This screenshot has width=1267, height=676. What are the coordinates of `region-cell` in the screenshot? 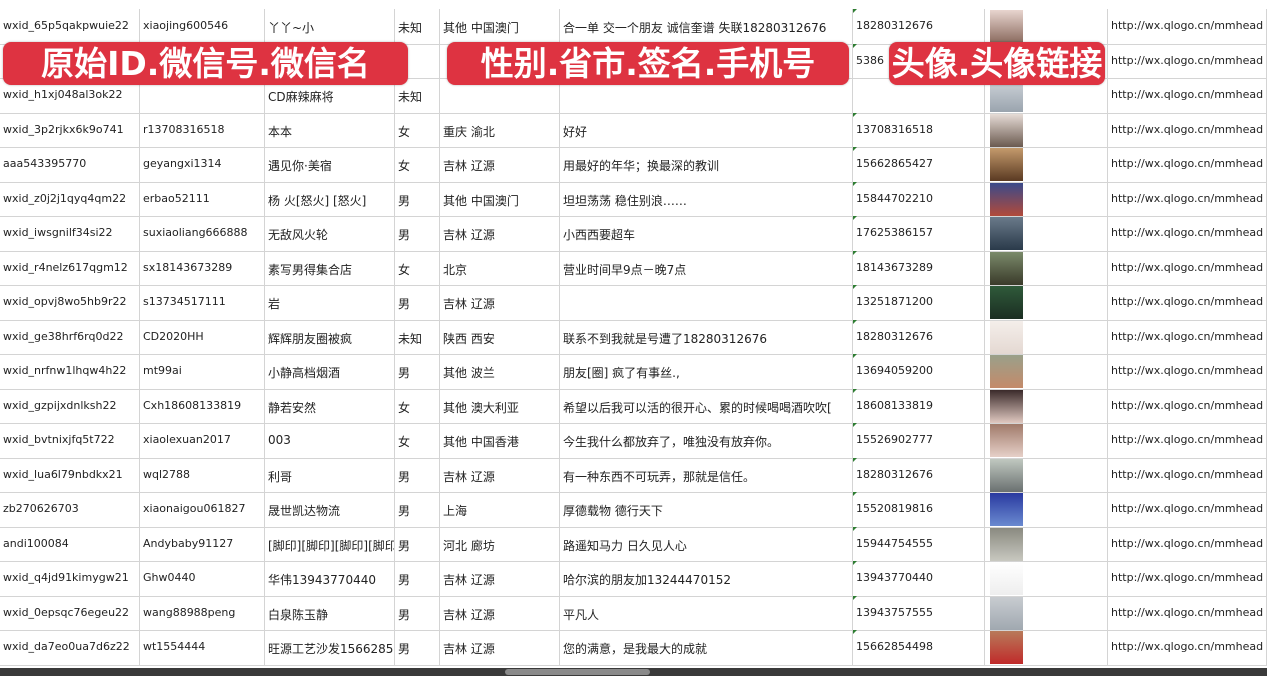 It's located at (500, 95).